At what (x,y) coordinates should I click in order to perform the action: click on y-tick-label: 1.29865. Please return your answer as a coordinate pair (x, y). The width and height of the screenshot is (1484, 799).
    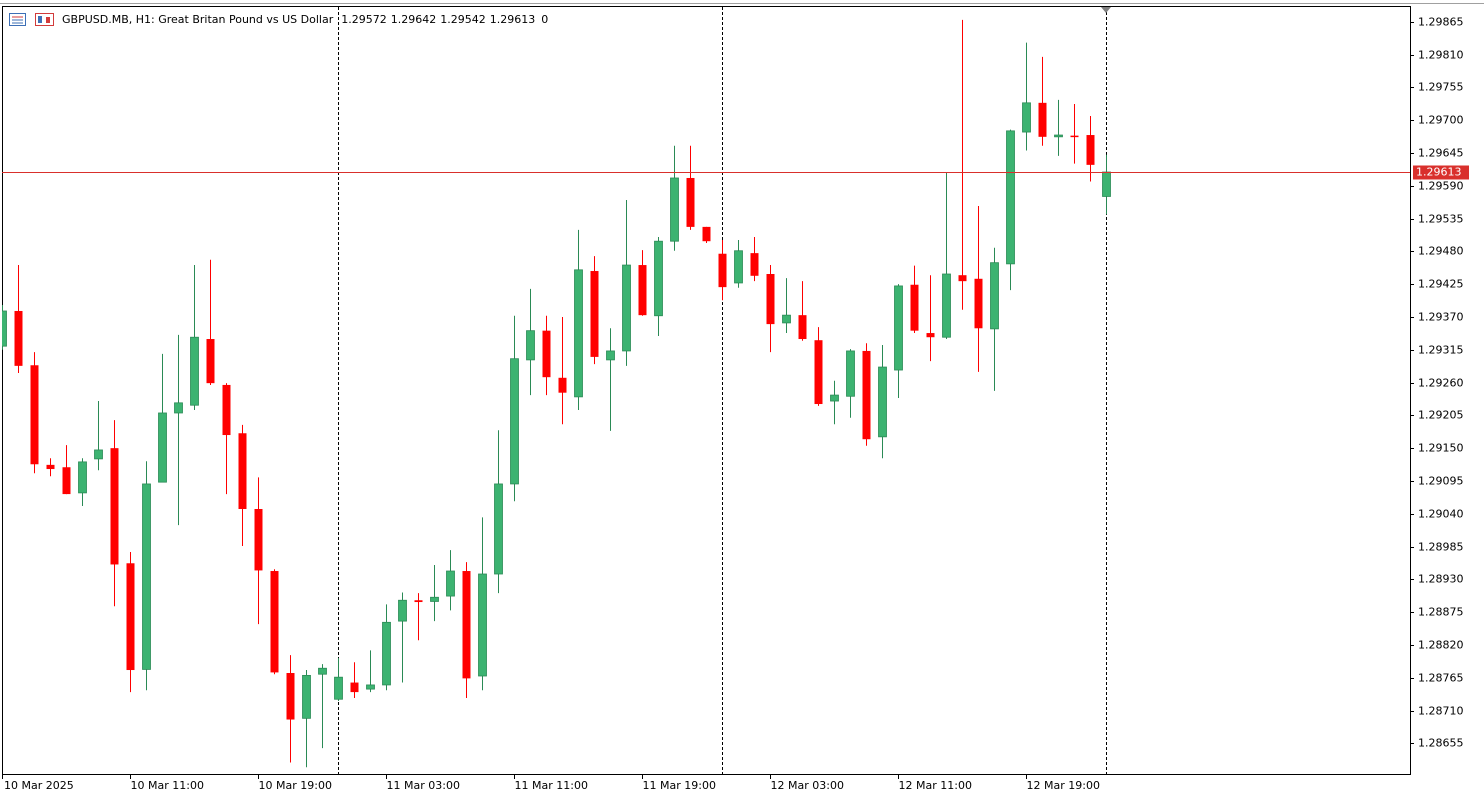
    Looking at the image, I should click on (1441, 22).